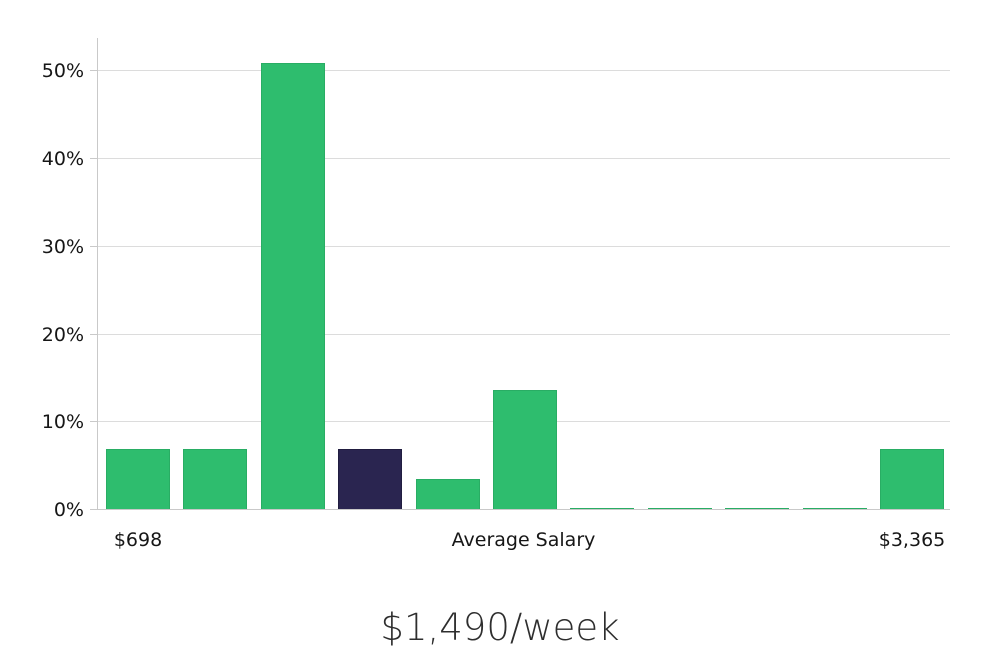 This screenshot has height=660, width=1000. I want to click on highlighted-salary-bar, so click(370, 479).